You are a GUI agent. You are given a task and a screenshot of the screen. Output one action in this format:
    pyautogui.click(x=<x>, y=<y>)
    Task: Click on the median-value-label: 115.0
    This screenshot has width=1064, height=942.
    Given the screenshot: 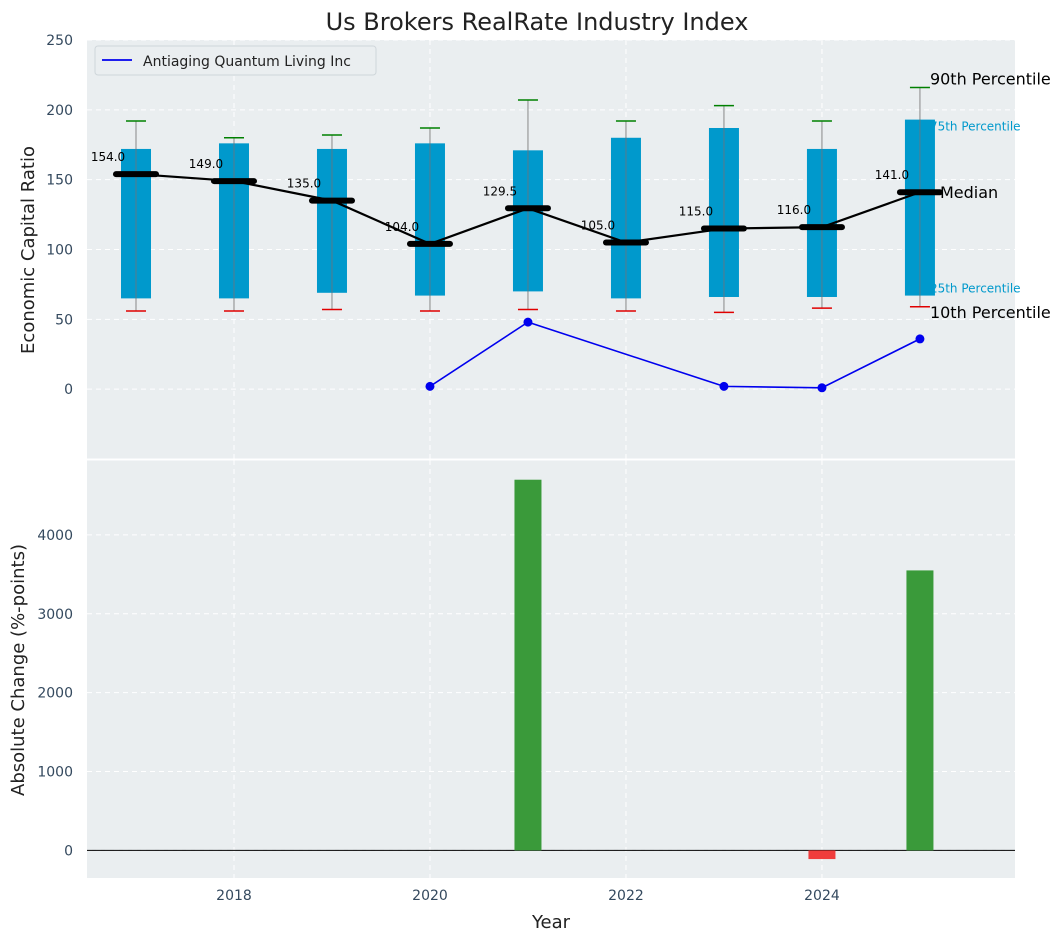 What is the action you would take?
    pyautogui.click(x=696, y=212)
    